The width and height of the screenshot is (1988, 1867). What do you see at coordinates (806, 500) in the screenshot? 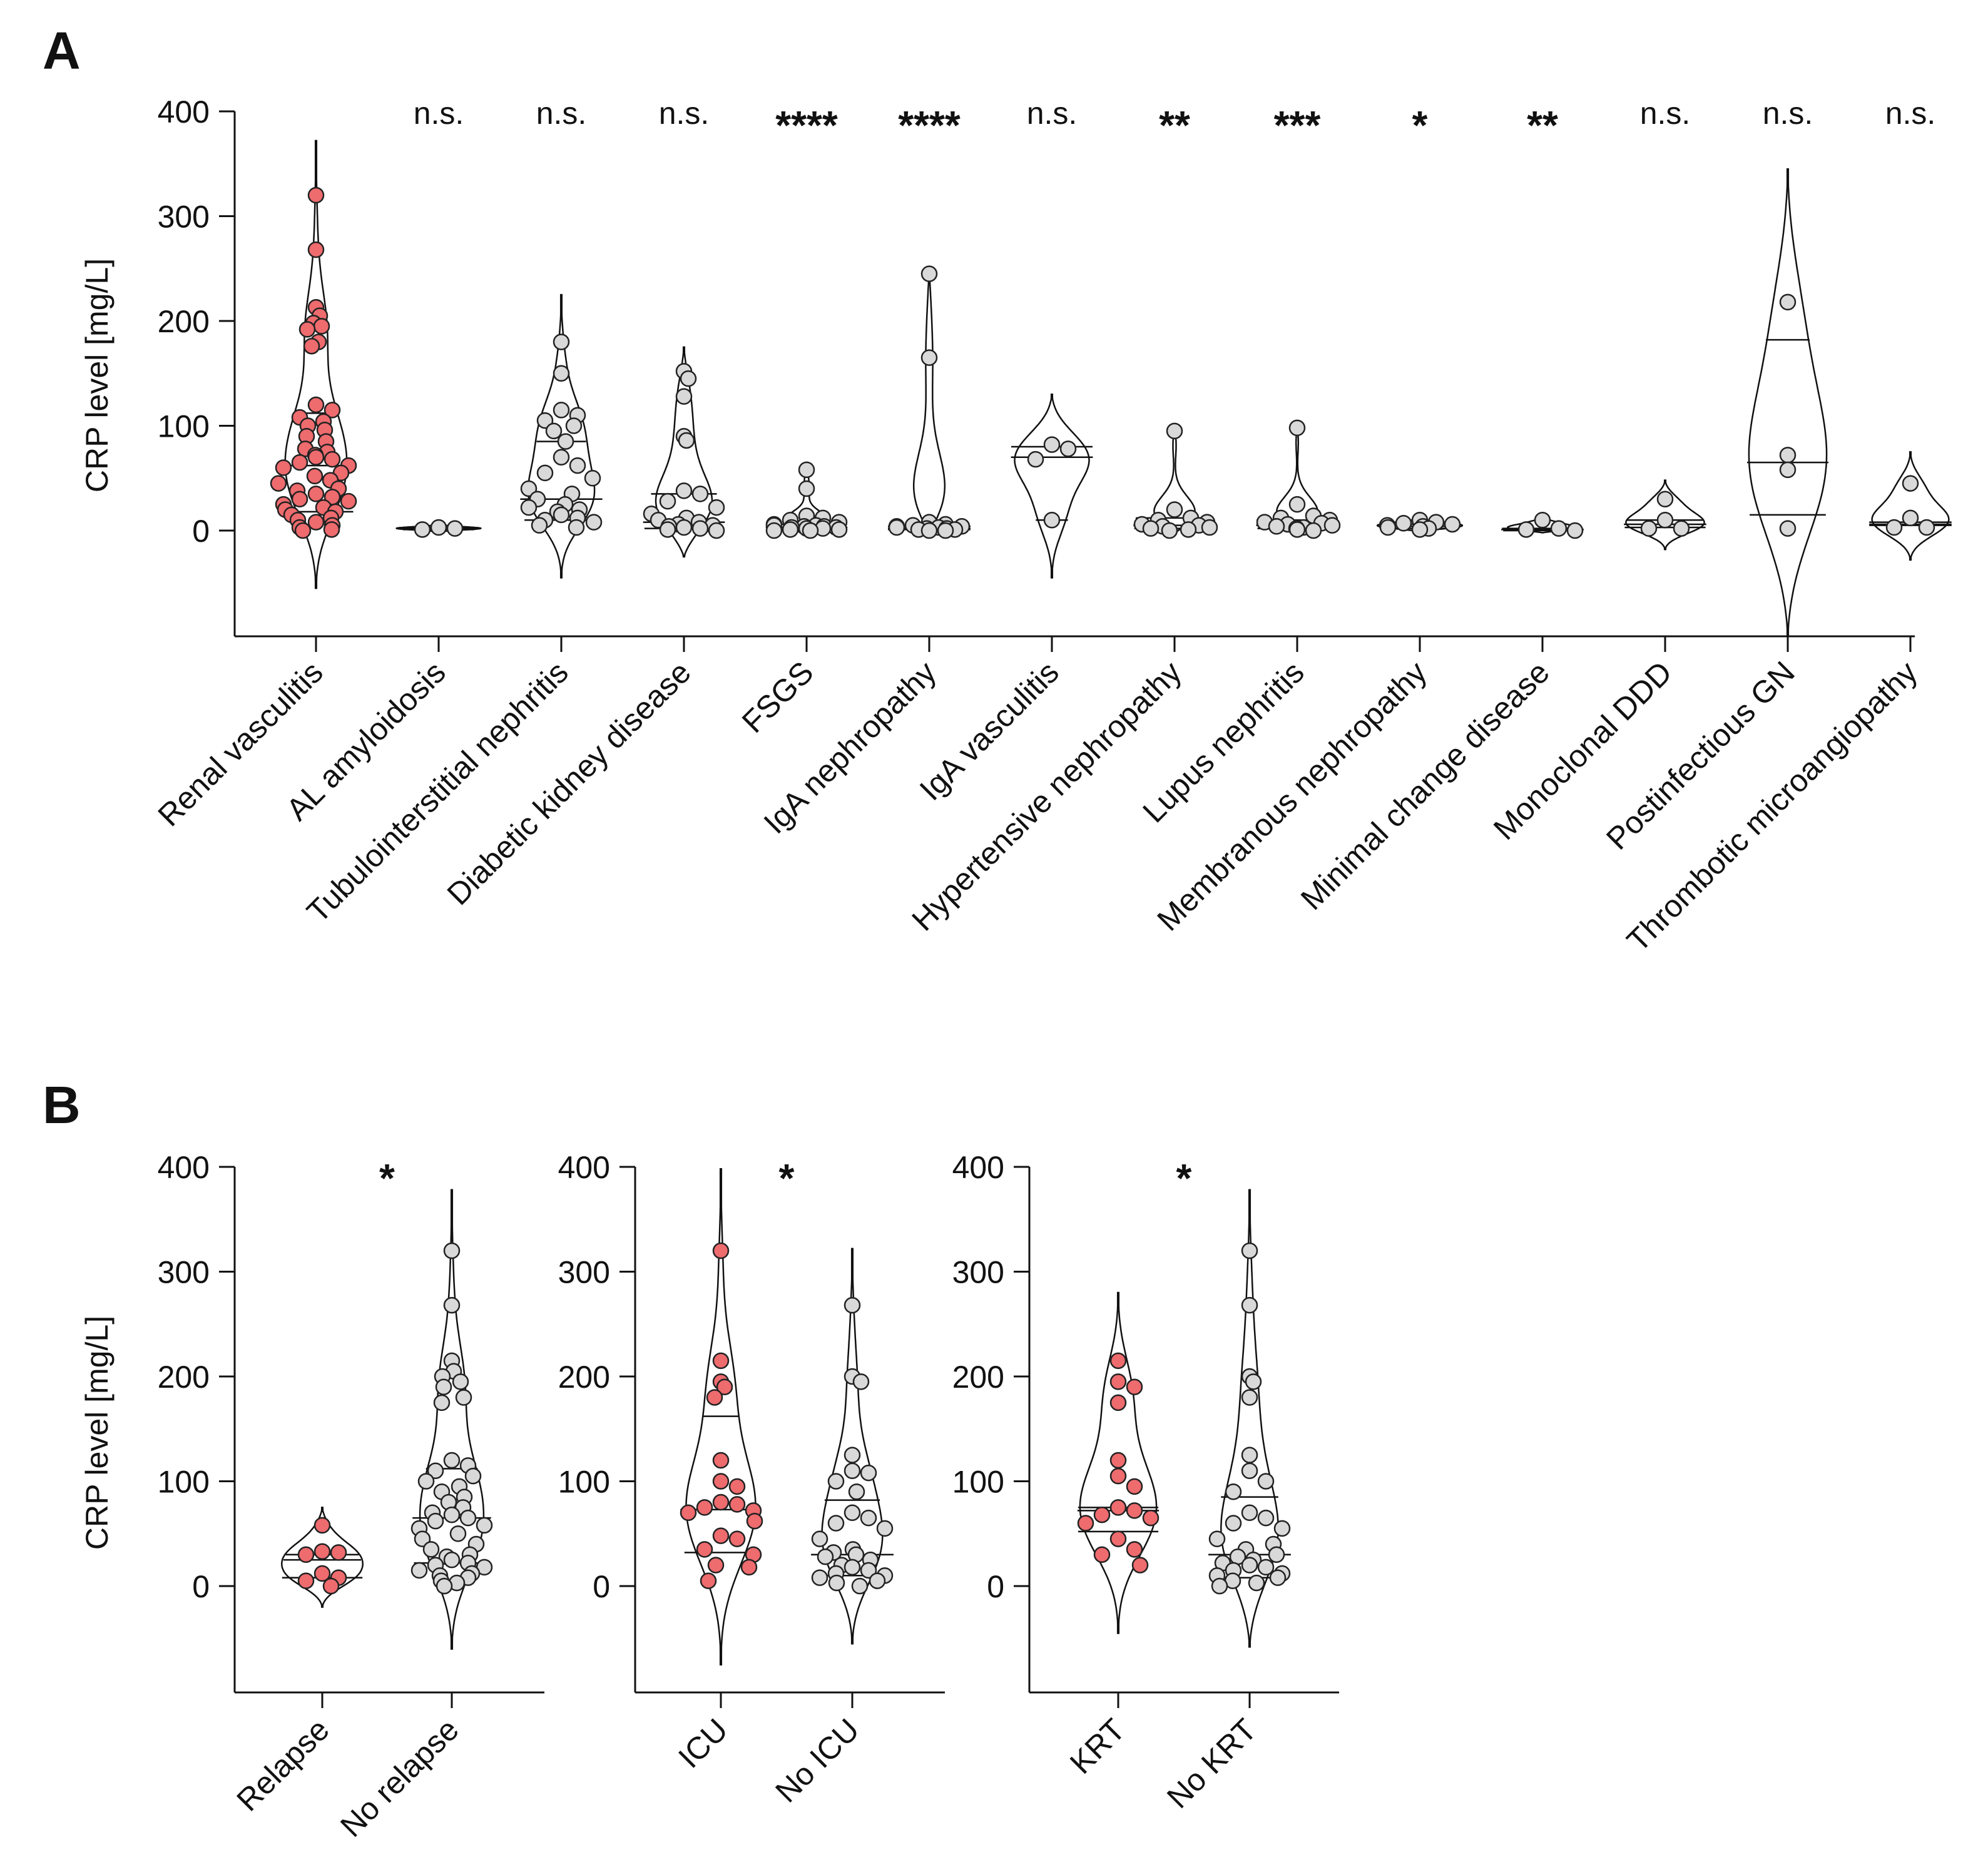
I see `cat-fsgs` at bounding box center [806, 500].